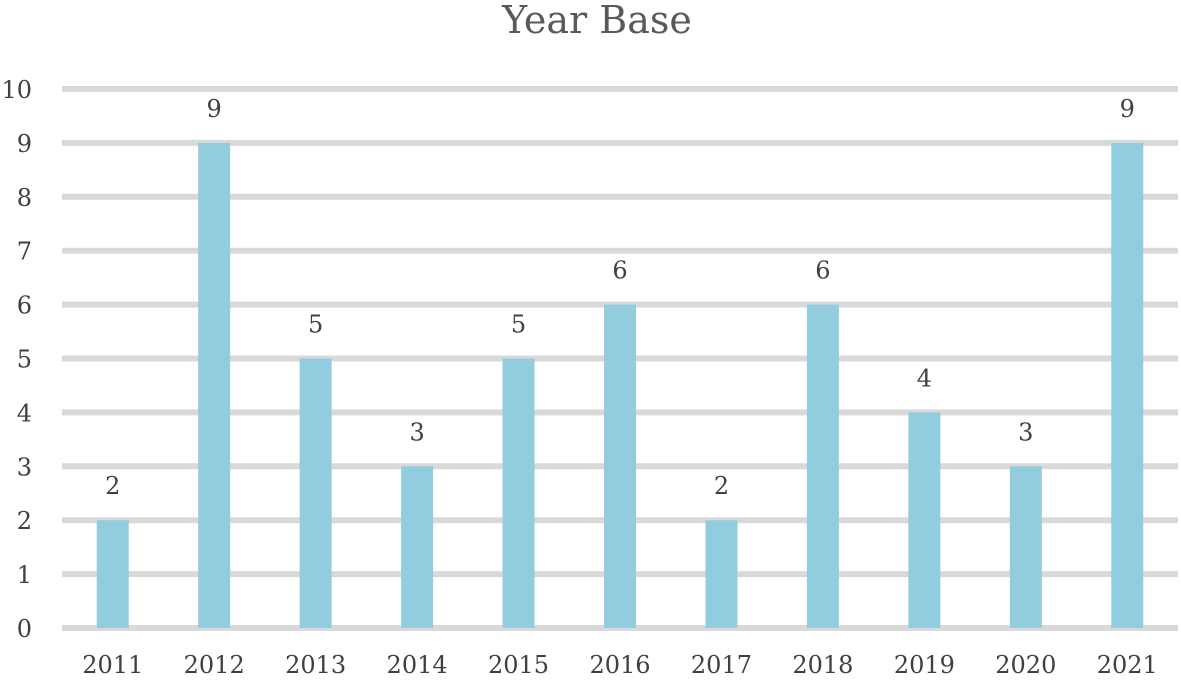 This screenshot has width=1181, height=680. What do you see at coordinates (924, 378) in the screenshot?
I see `data-label-2019: 4` at bounding box center [924, 378].